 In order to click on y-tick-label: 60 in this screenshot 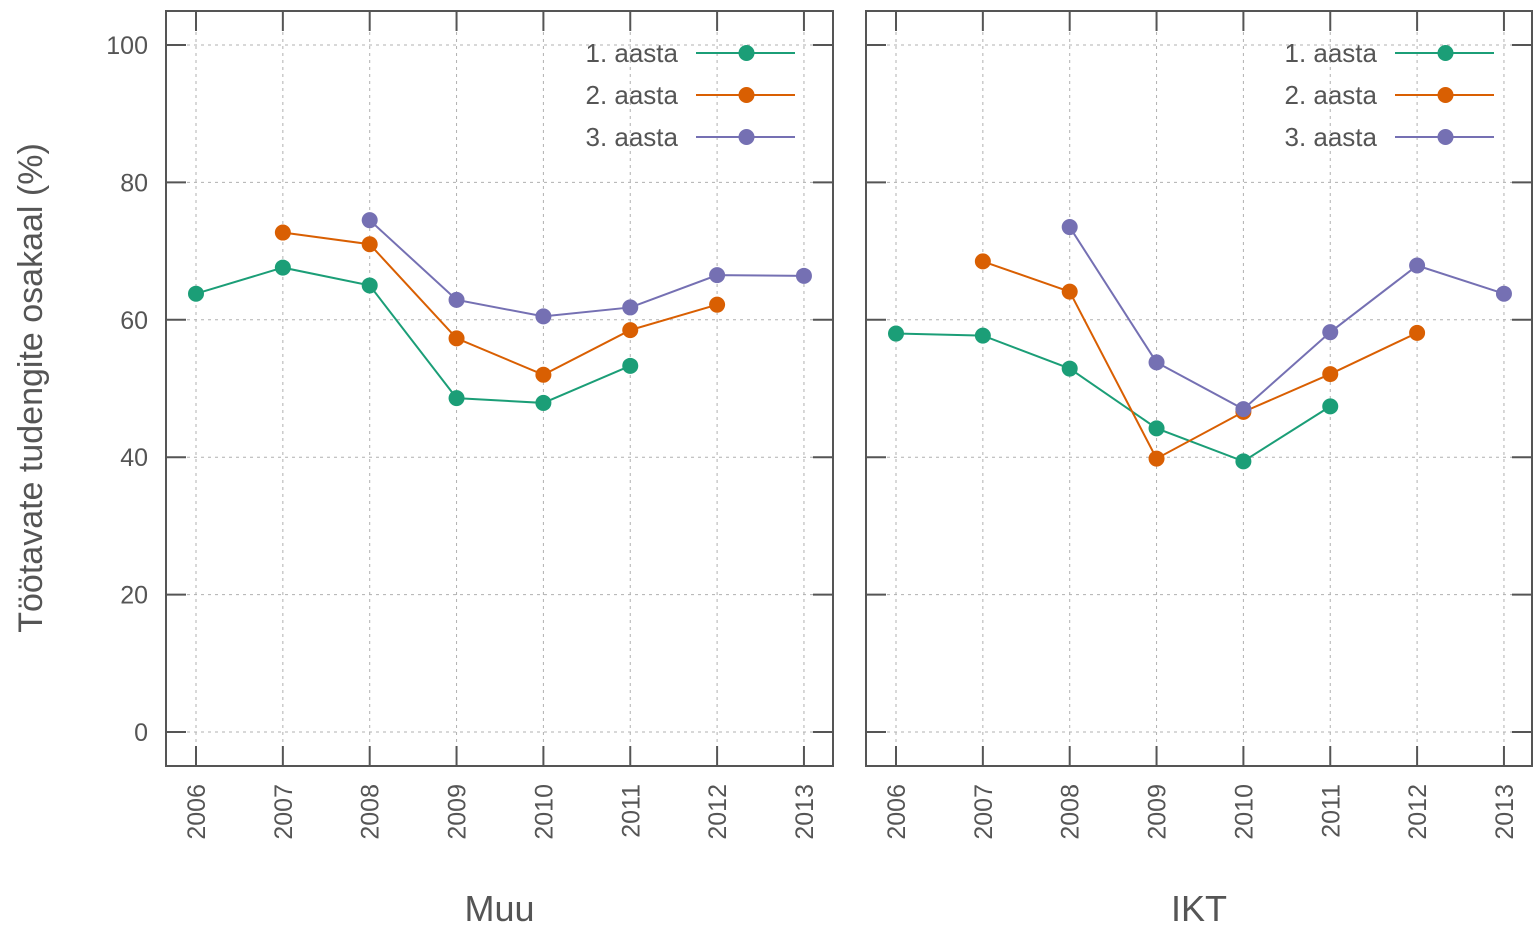, I will do `click(134, 321)`.